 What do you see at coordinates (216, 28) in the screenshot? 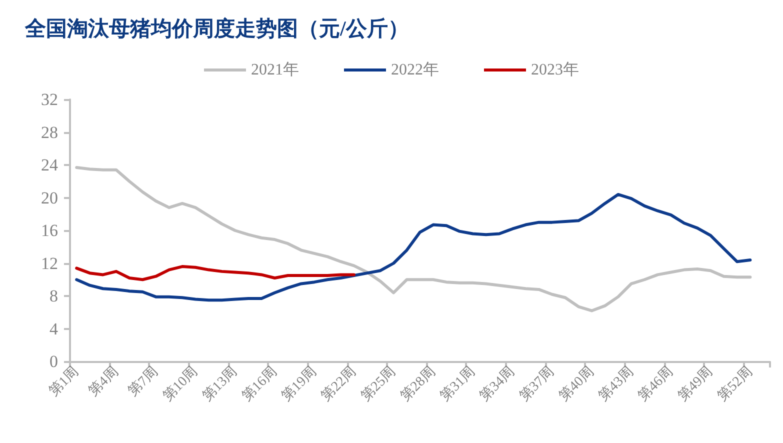
I see `chart-title: 全国淘汰母猪均价周度走势图（元/公斤）` at bounding box center [216, 28].